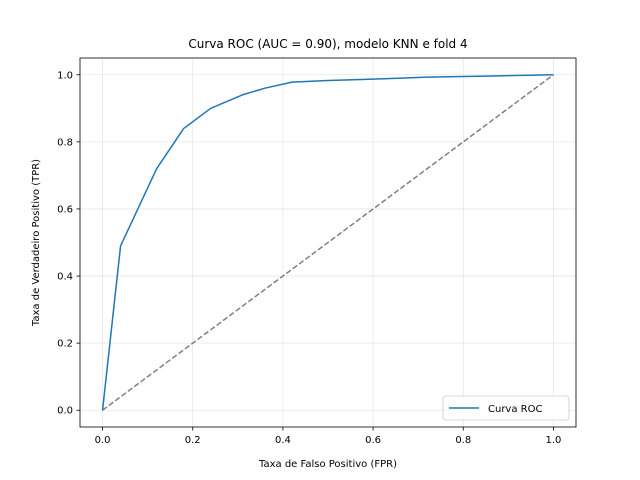 The width and height of the screenshot is (640, 480). I want to click on x-tick-label: 0.2, so click(193, 440).